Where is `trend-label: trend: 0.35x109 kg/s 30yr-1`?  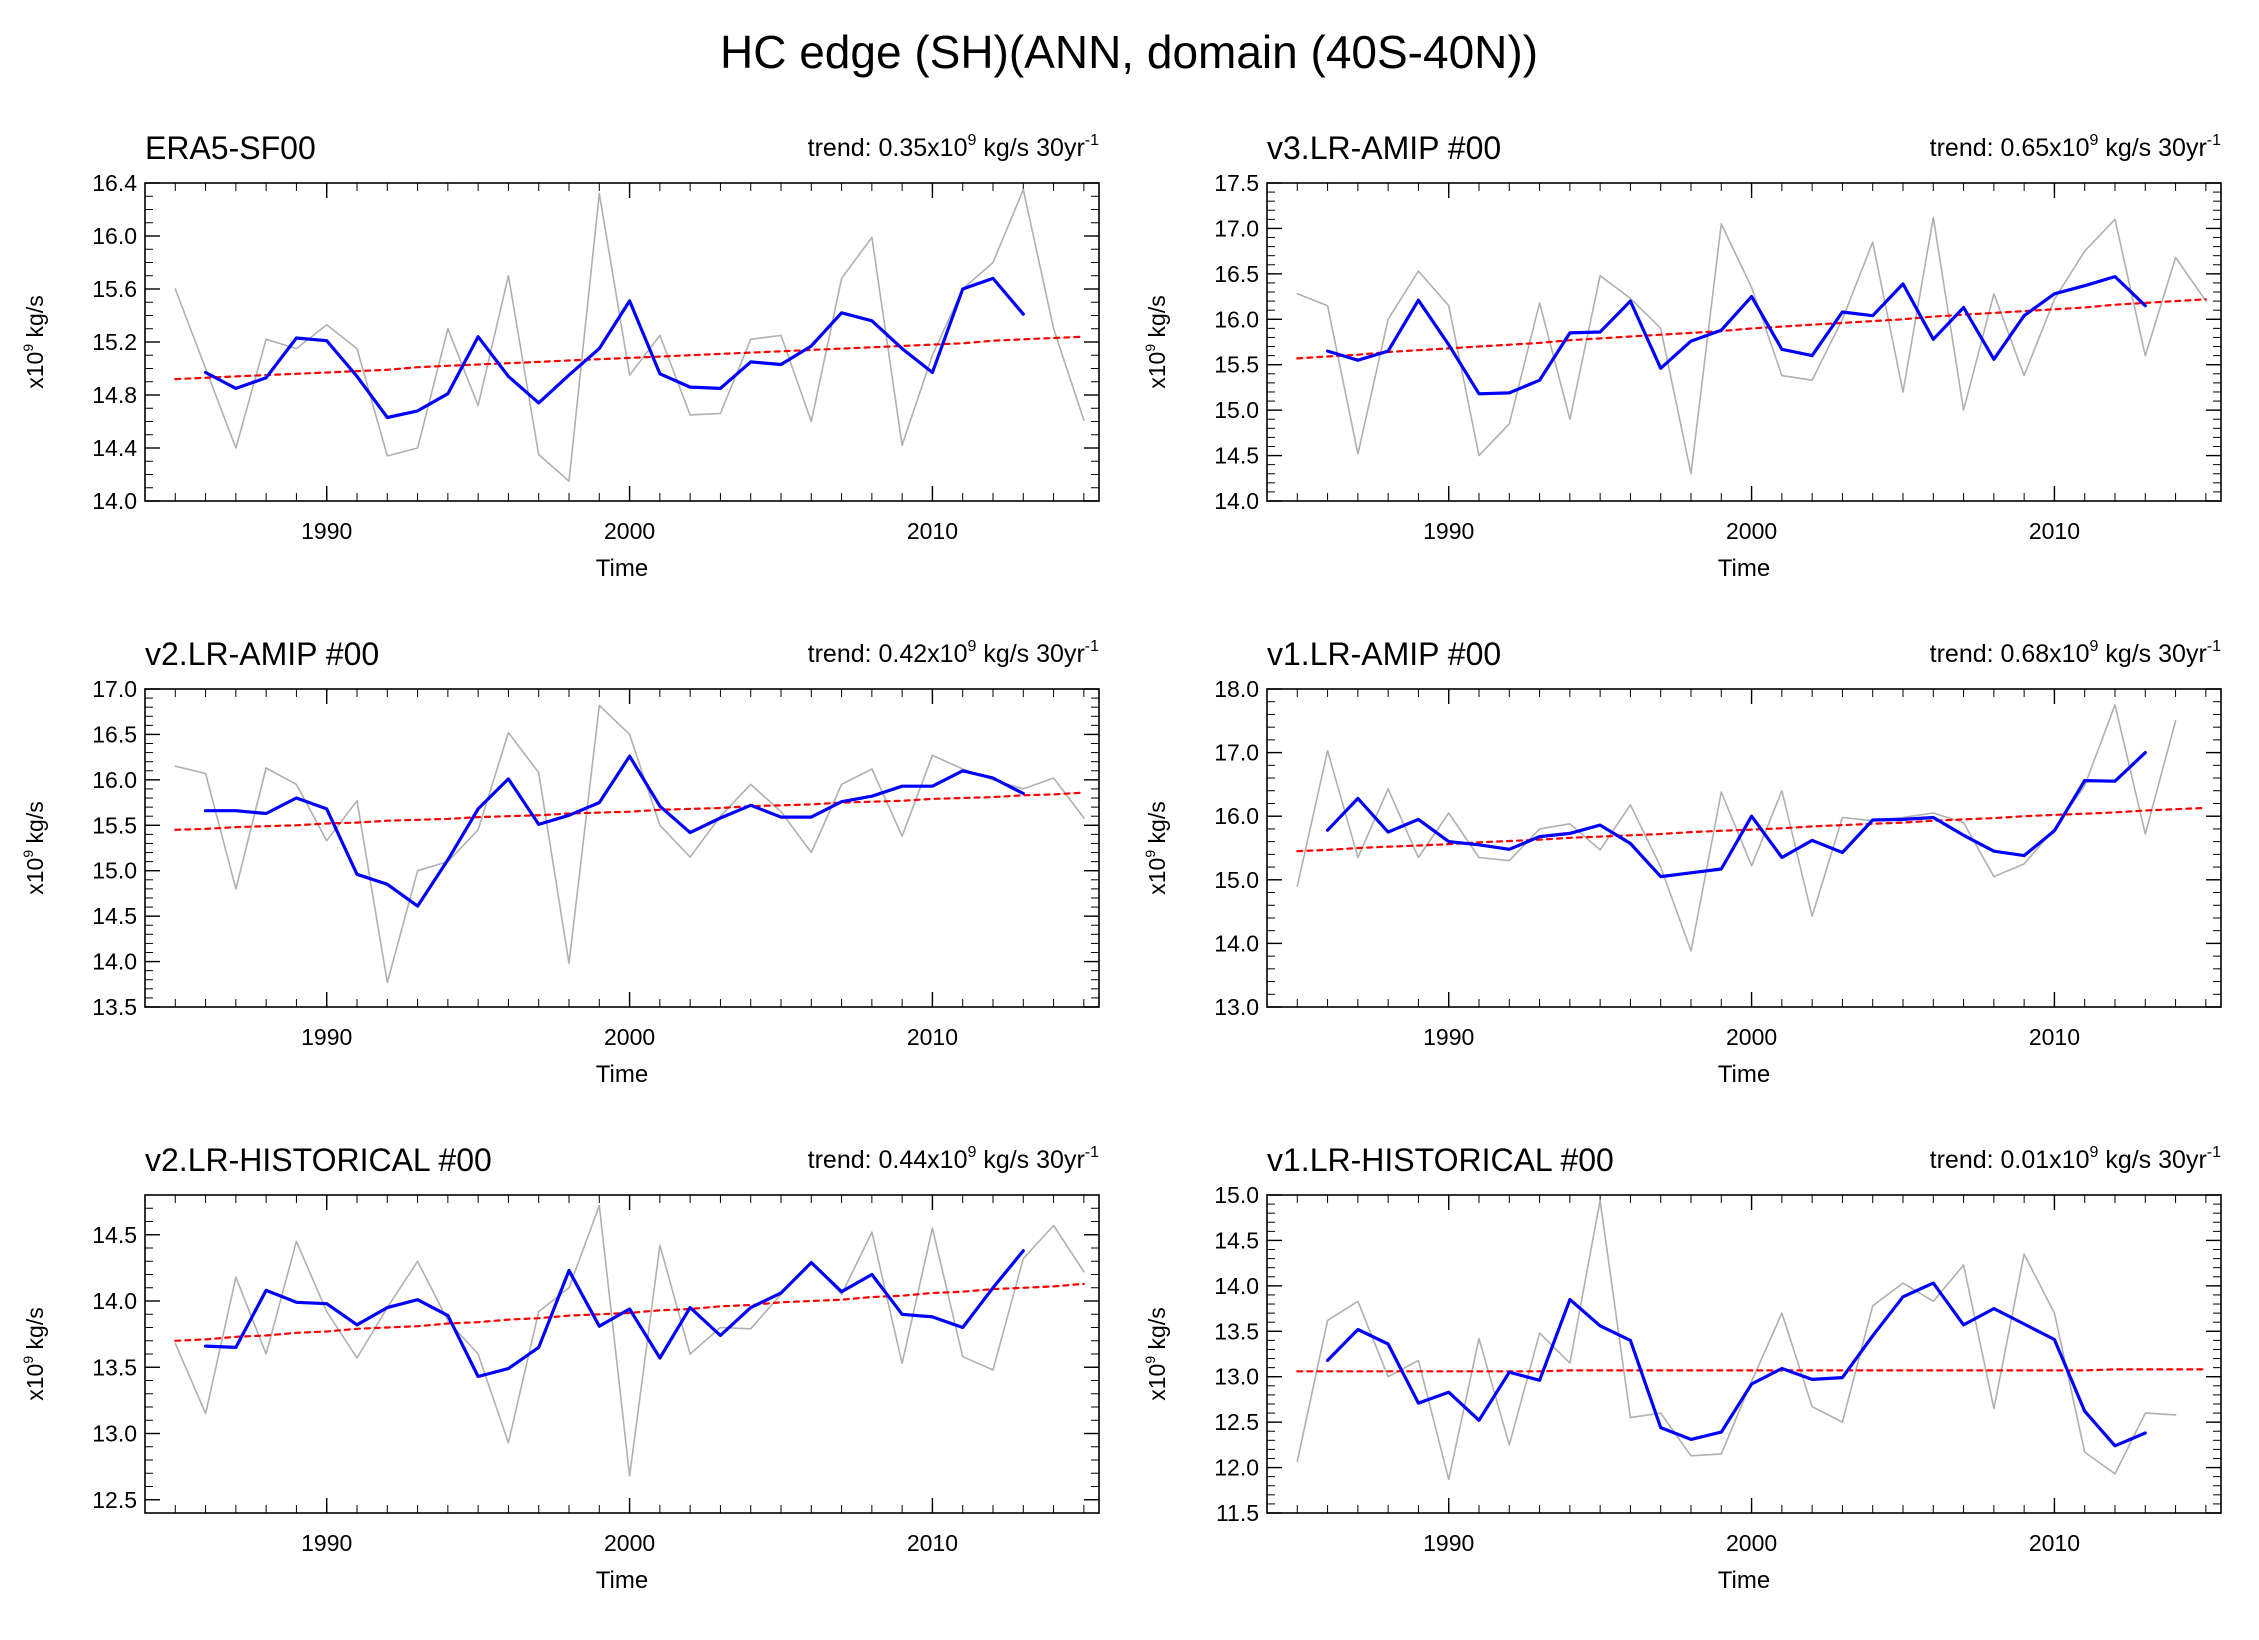 trend-label: trend: 0.35x109 kg/s 30yr-1 is located at coordinates (953, 147).